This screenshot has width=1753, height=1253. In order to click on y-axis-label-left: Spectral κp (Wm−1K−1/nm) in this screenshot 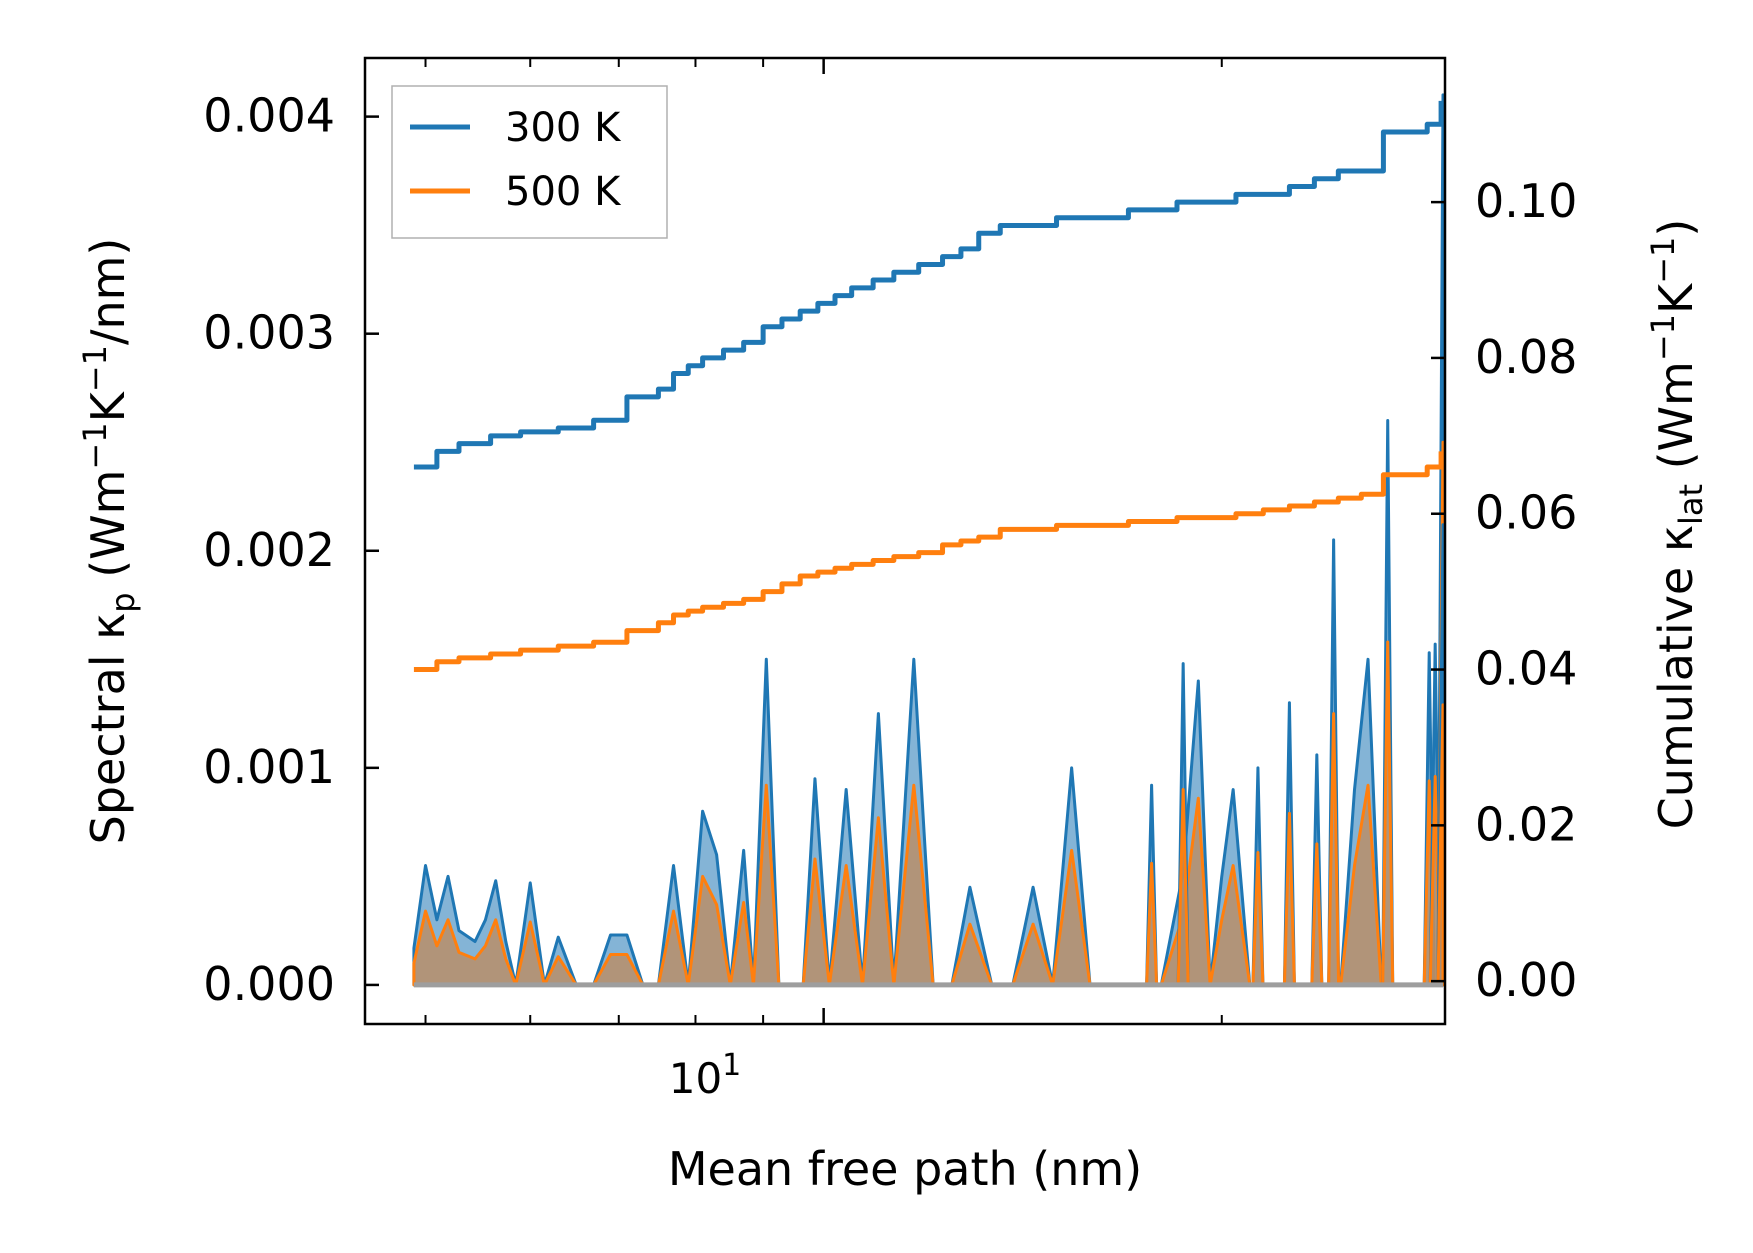, I will do `click(109, 541)`.